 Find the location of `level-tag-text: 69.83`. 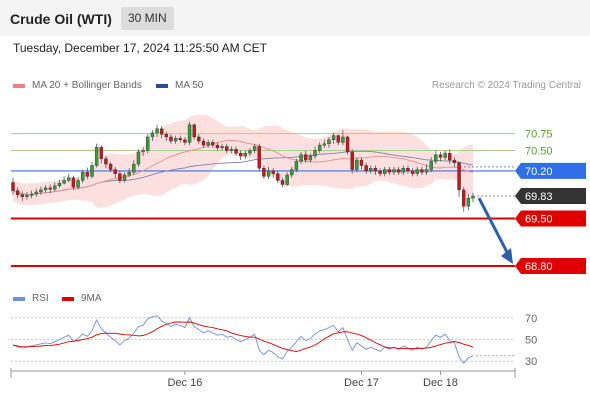

level-tag-text: 69.83 is located at coordinates (539, 197).